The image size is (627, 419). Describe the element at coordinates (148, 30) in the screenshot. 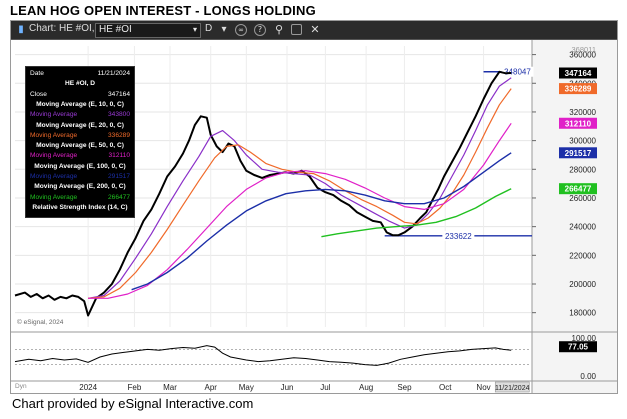

I see `symbol-input: HE #OI ▾` at that location.